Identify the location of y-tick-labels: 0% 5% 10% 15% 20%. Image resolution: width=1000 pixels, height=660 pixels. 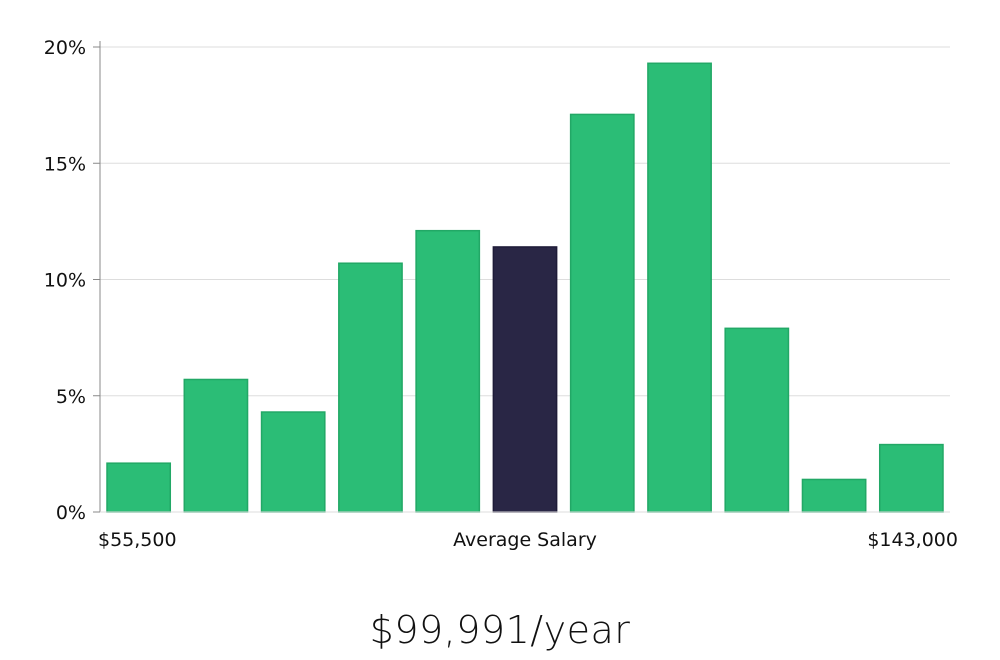
(65, 280).